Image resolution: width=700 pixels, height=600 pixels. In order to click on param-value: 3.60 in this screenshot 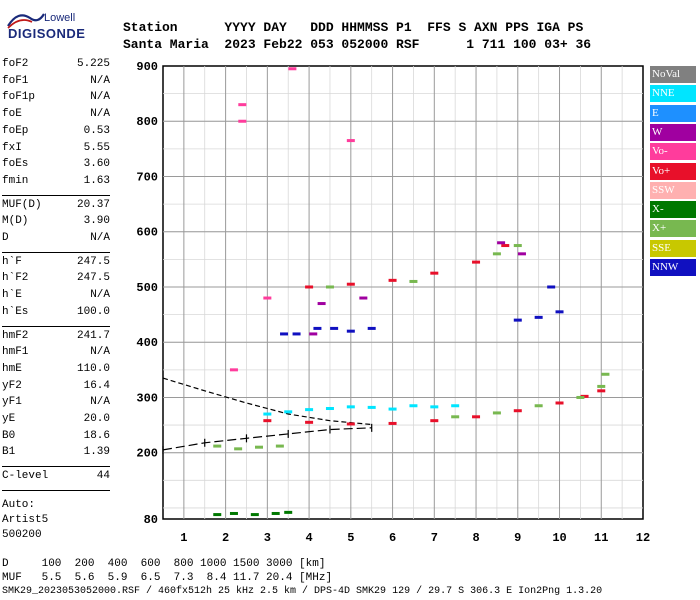, I will do `click(96, 164)`.